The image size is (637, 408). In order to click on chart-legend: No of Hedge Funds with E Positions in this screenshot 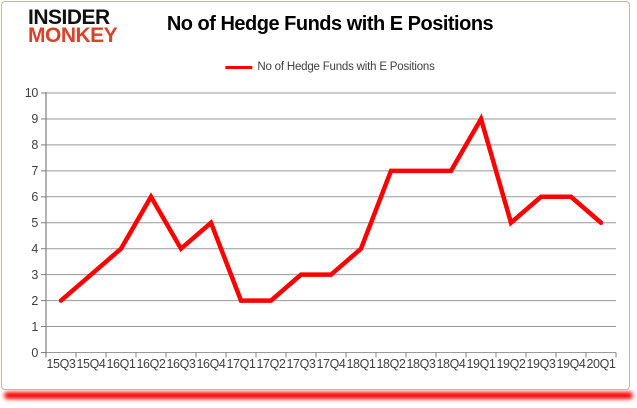, I will do `click(330, 67)`.